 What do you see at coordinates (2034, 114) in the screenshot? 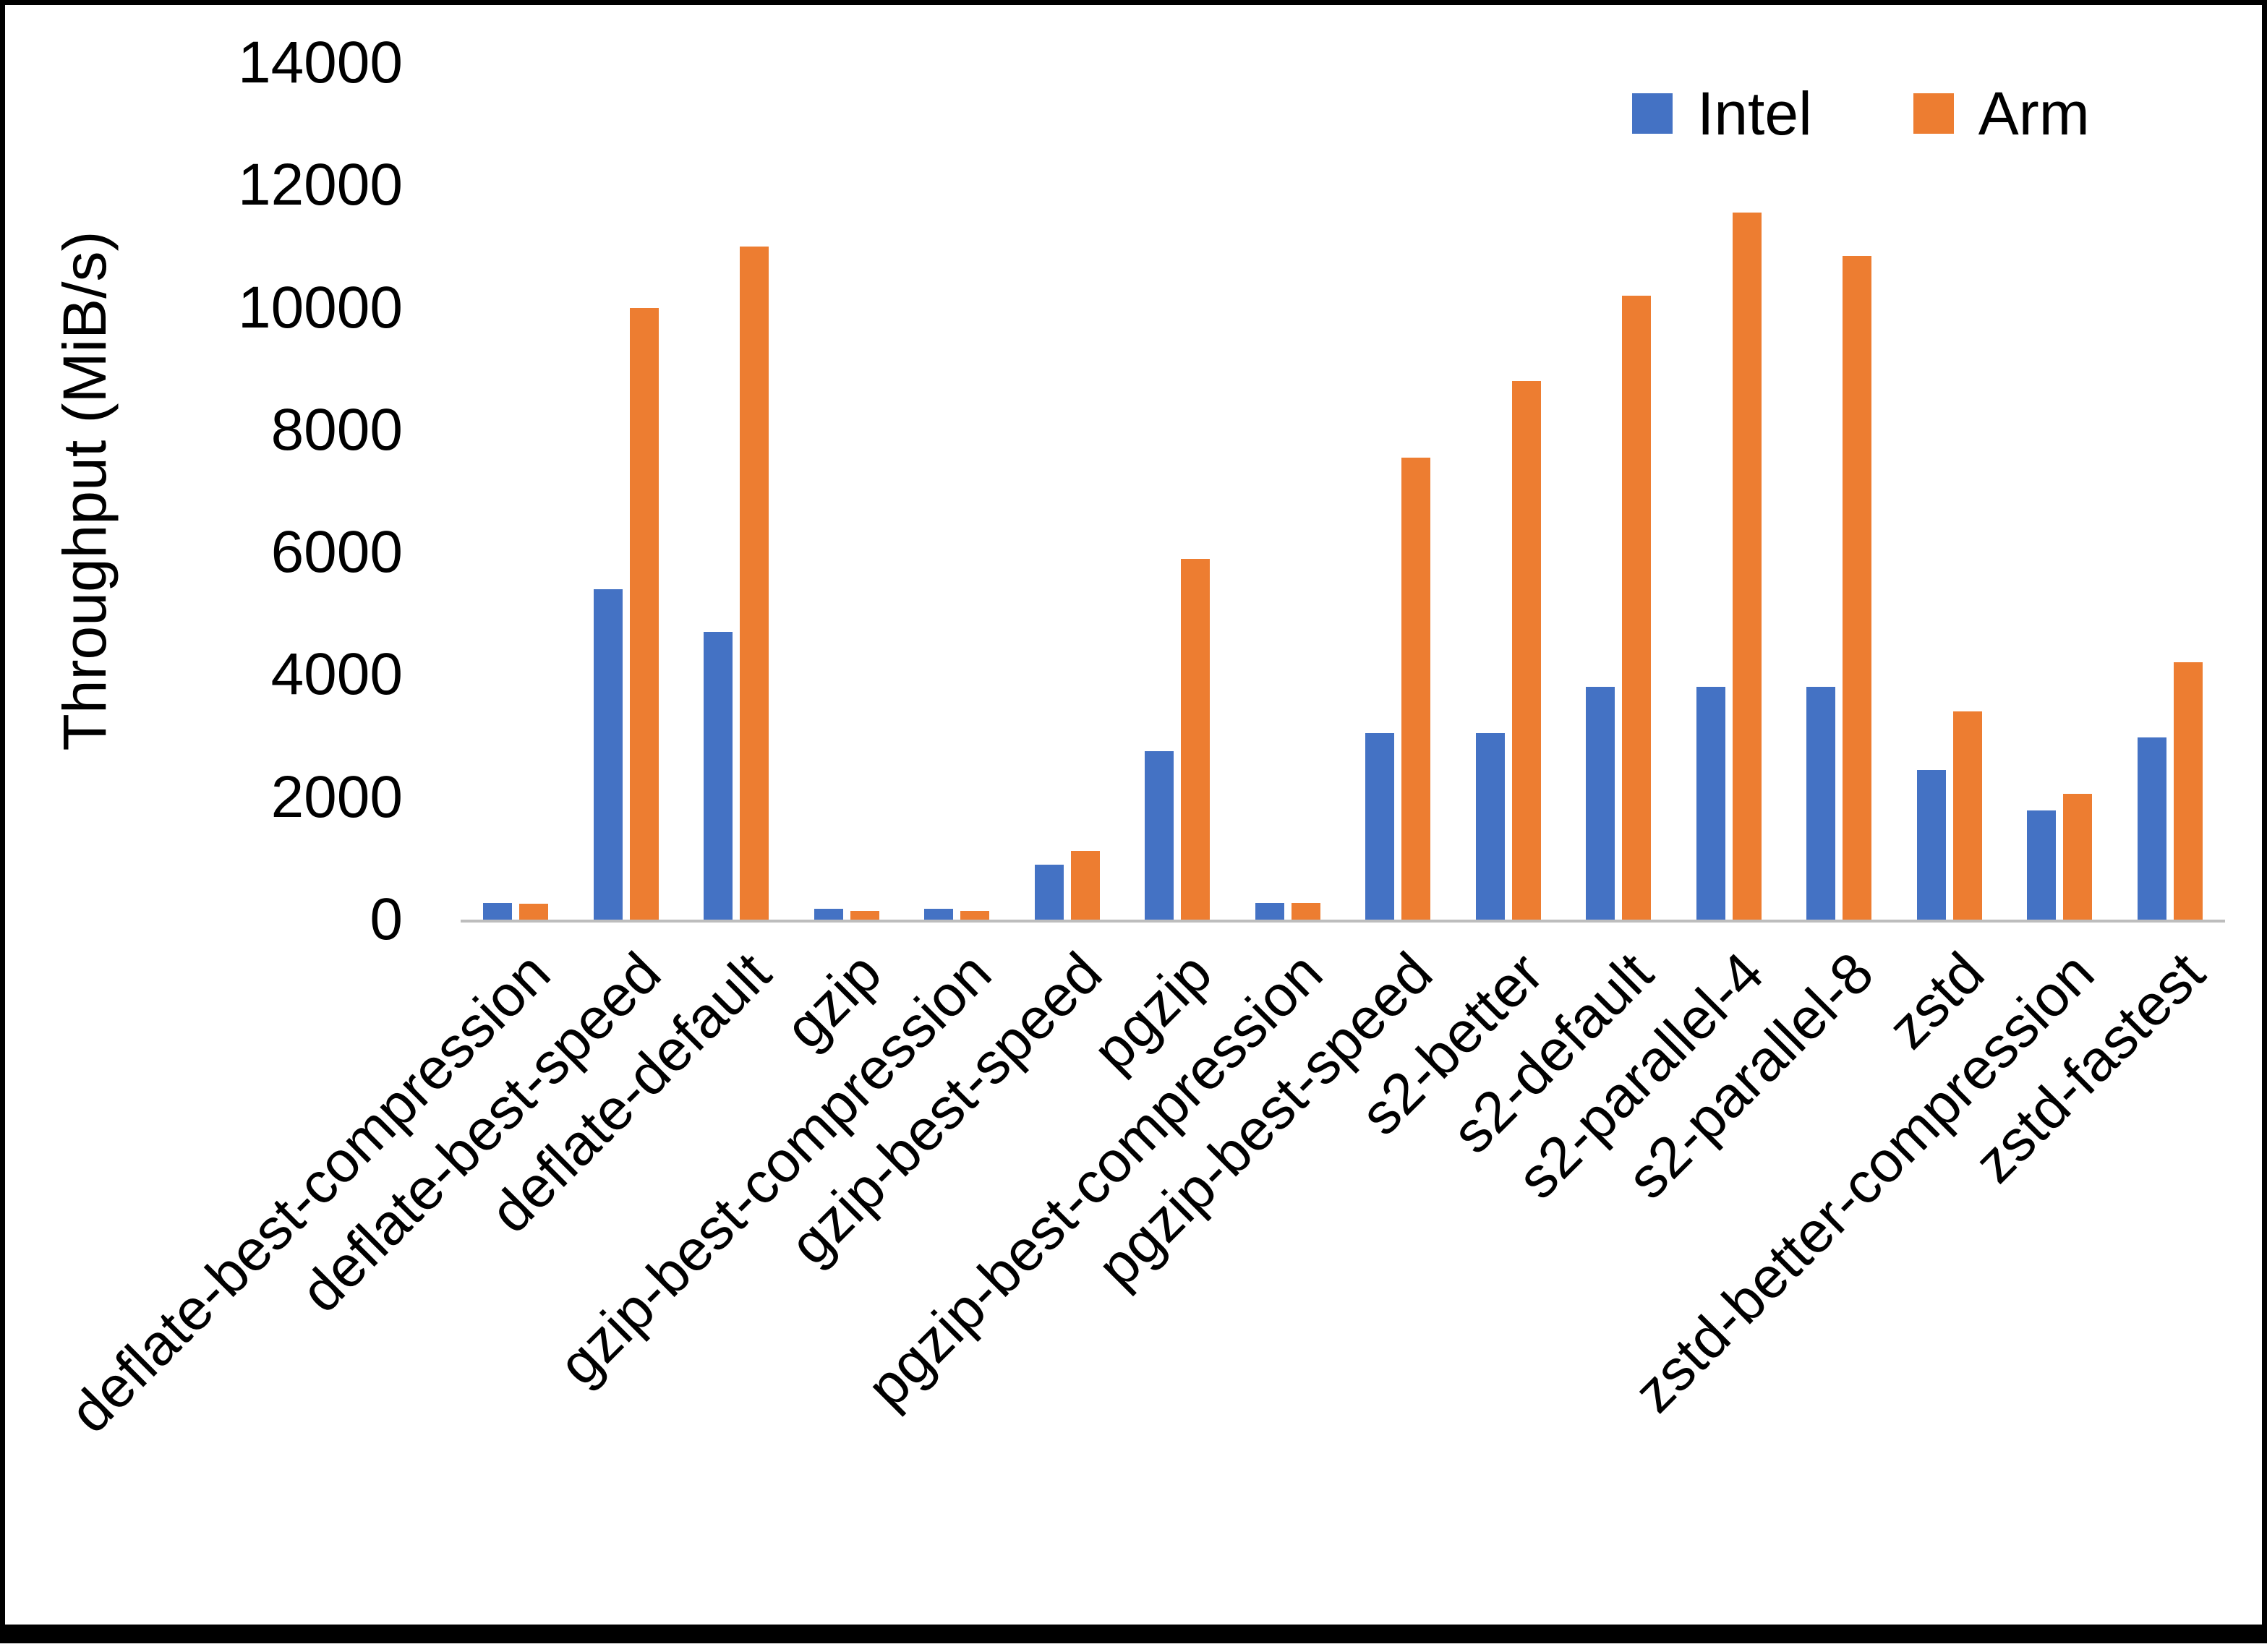
I see `legend-label-arm: Arm` at bounding box center [2034, 114].